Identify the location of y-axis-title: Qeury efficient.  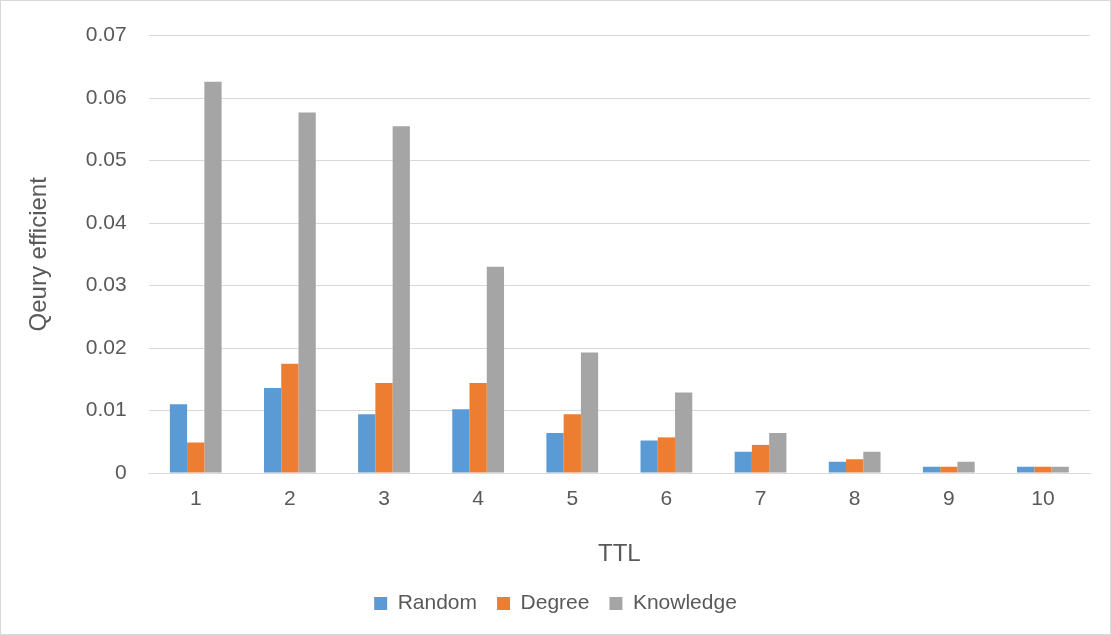
(38, 254).